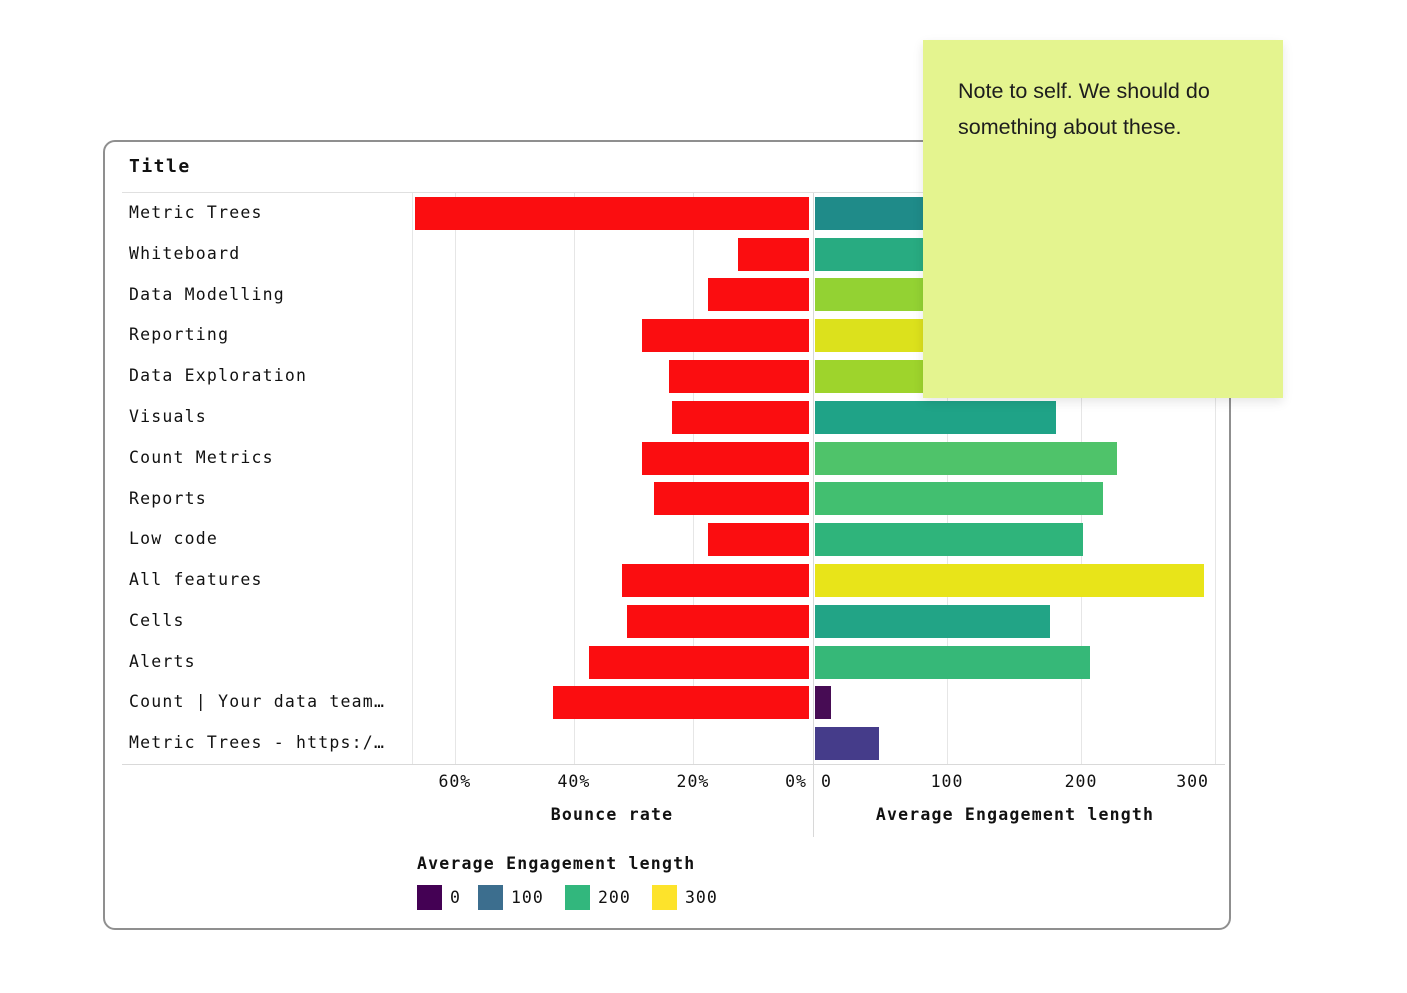 This screenshot has height=993, width=1407. I want to click on row-label: Data Exploration, so click(218, 376).